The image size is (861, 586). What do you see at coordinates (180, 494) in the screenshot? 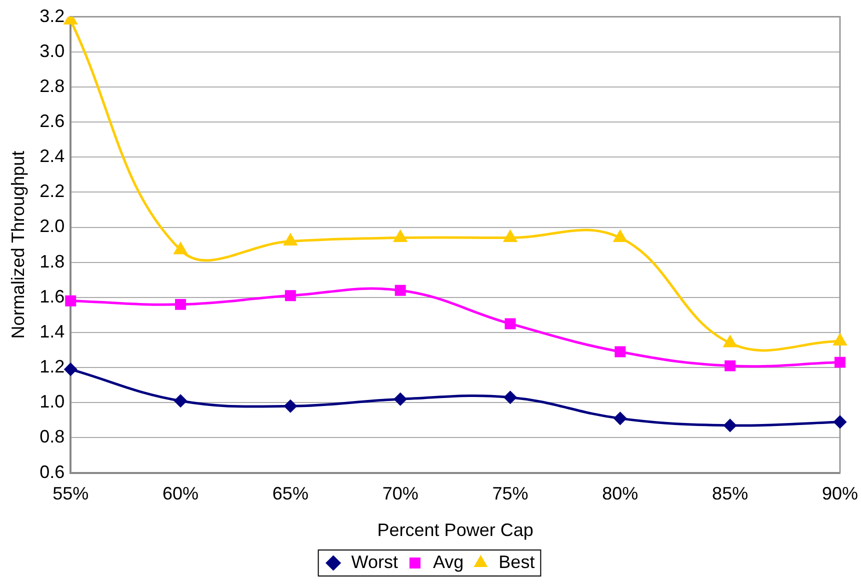
I see `x-tick-label: 60%` at bounding box center [180, 494].